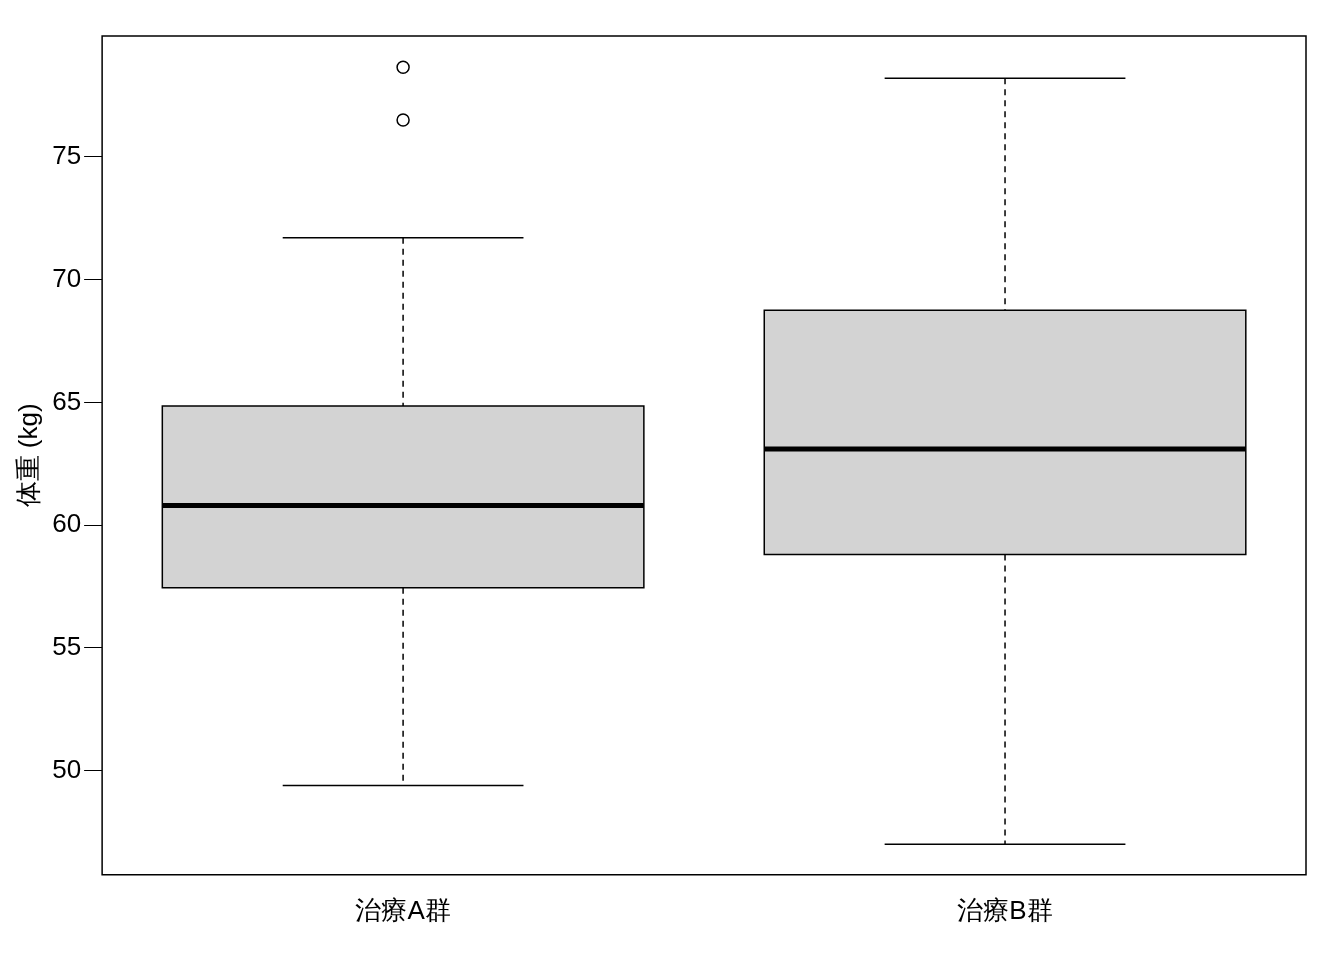  Describe the element at coordinates (67, 523) in the screenshot. I see `y-tick-label: 60` at that location.